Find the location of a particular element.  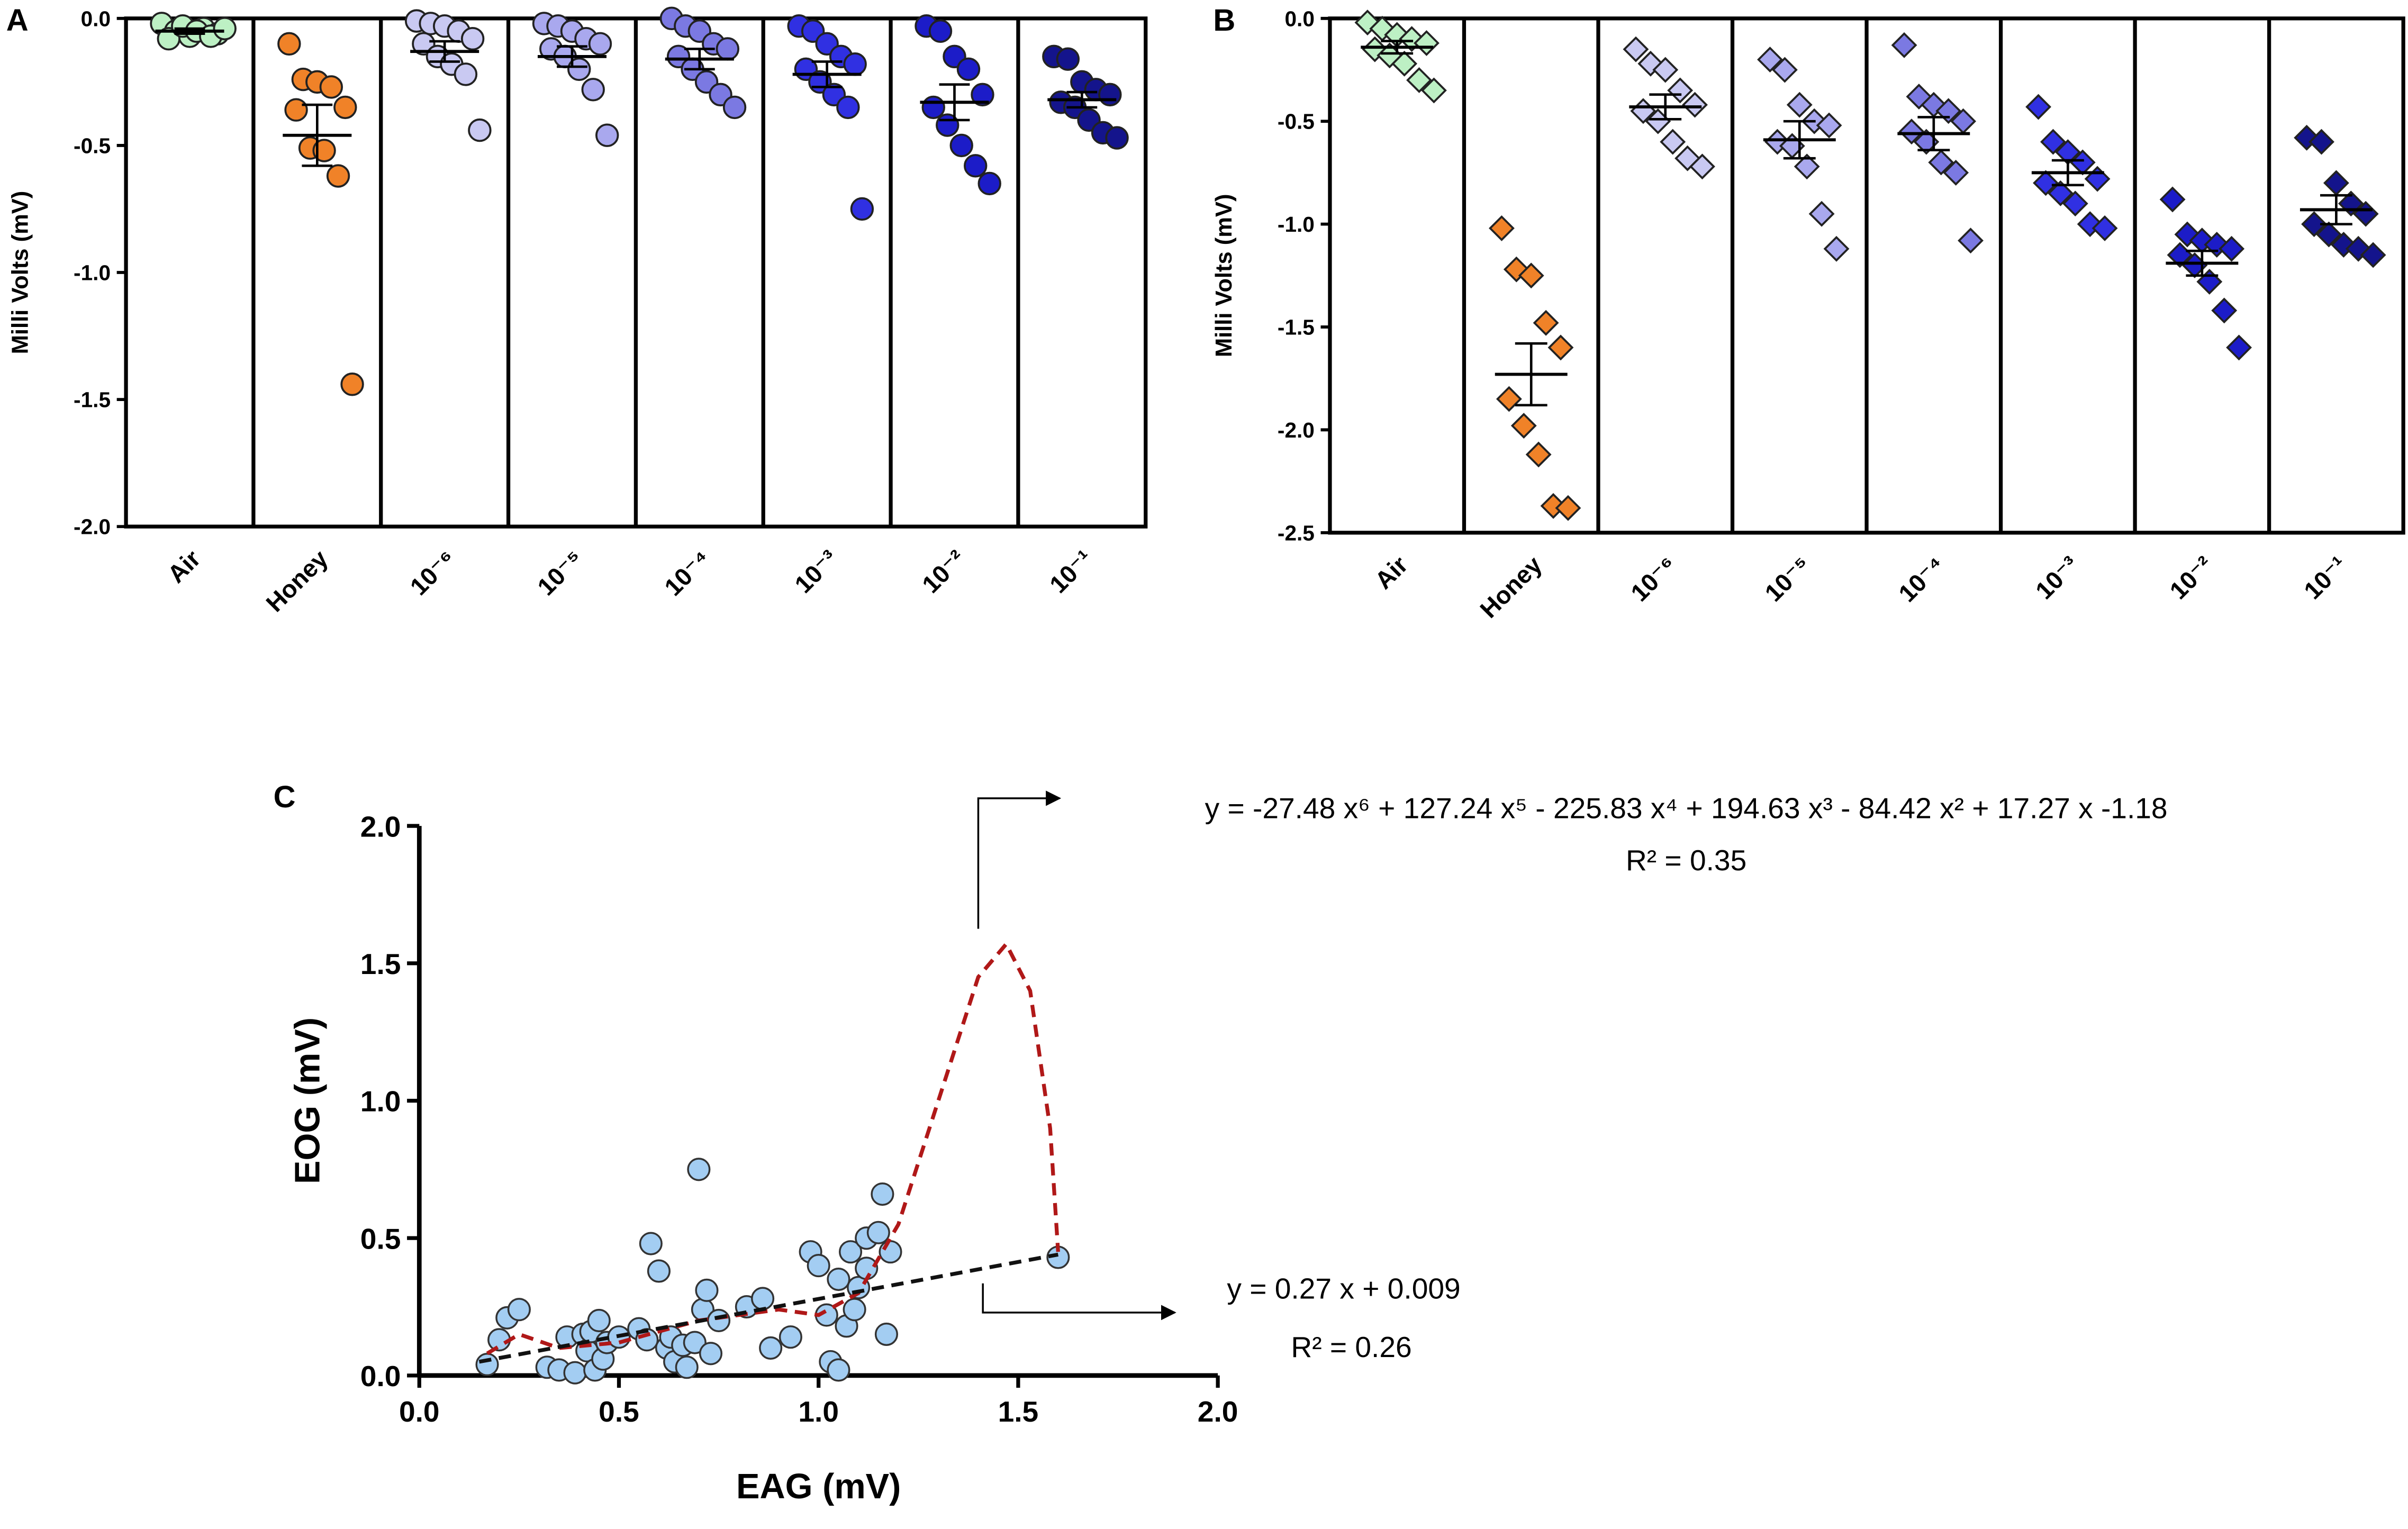

y-tick-label: 0.5 is located at coordinates (380, 1238).